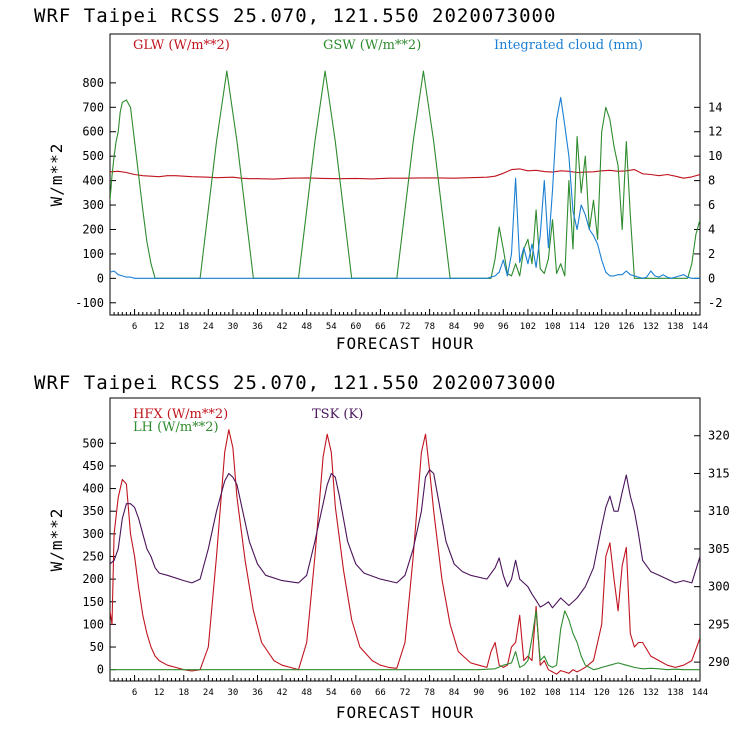 The height and width of the screenshot is (744, 740). Describe the element at coordinates (405, 693) in the screenshot. I see `chart2-x-tick-label: 72` at that location.